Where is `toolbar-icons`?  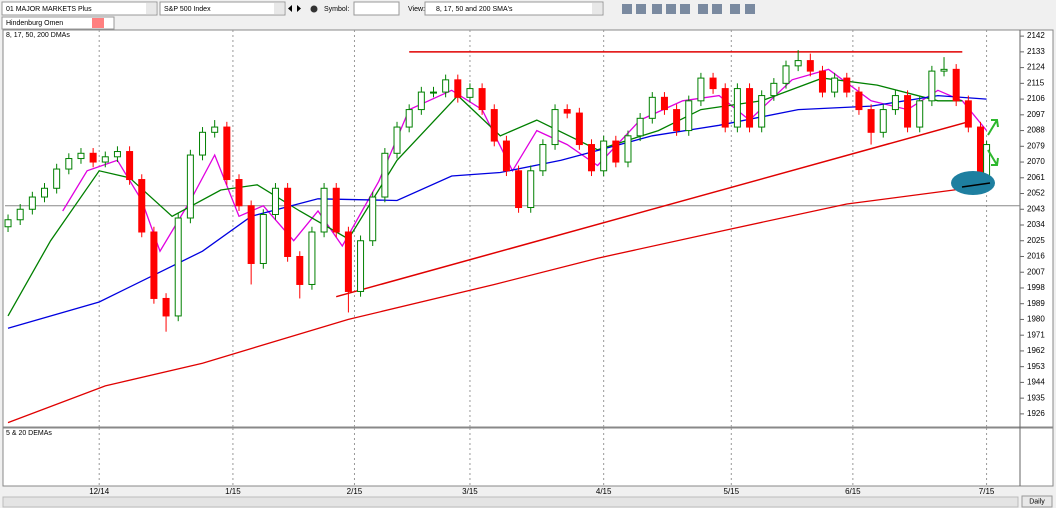
toolbar-icons is located at coordinates (688, 9).